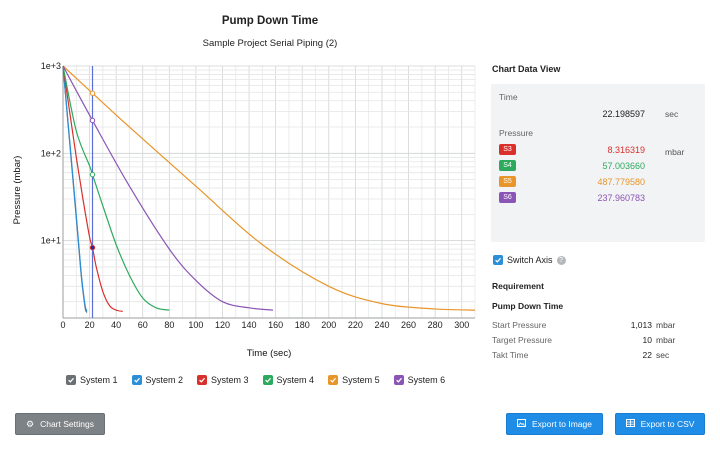  I want to click on export-image-button: Export to Image, so click(554, 424).